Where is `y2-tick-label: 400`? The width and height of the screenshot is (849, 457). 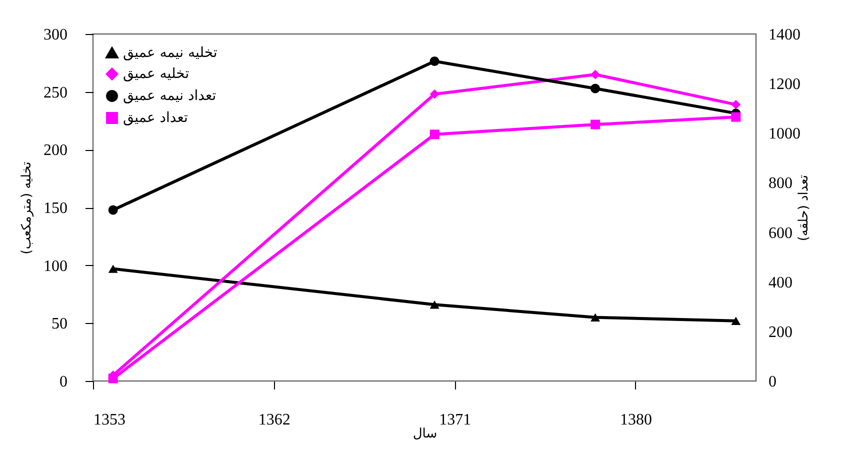
y2-tick-label: 400 is located at coordinates (780, 283).